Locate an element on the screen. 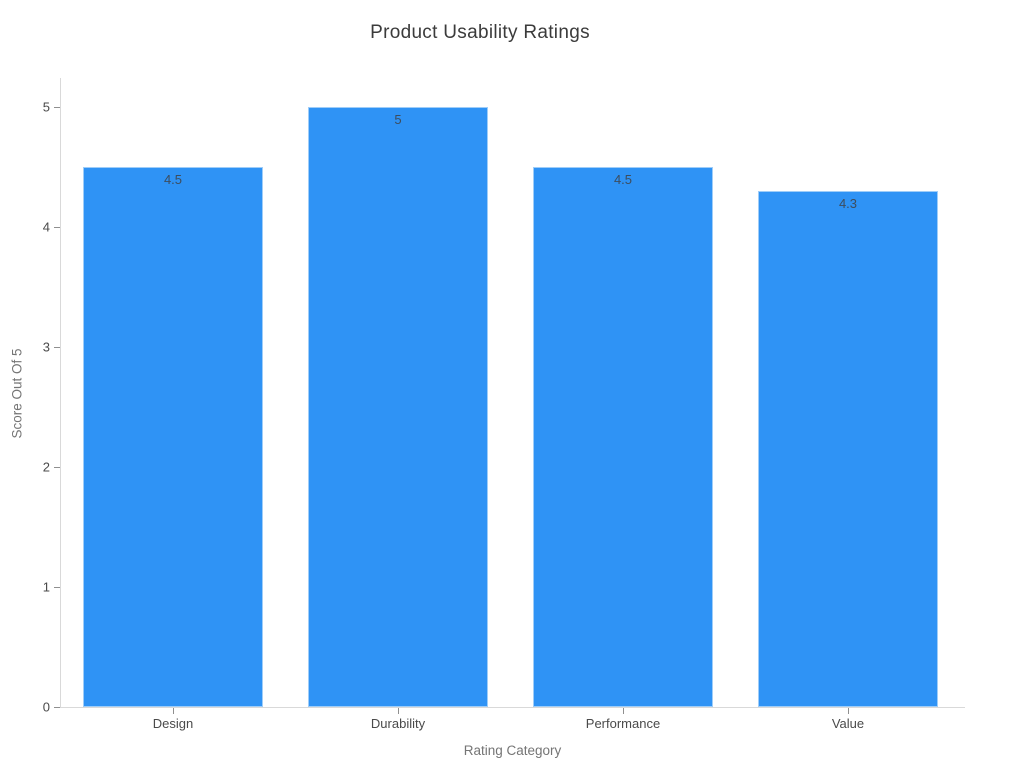  bar-value: 4.3 is located at coordinates (848, 449).